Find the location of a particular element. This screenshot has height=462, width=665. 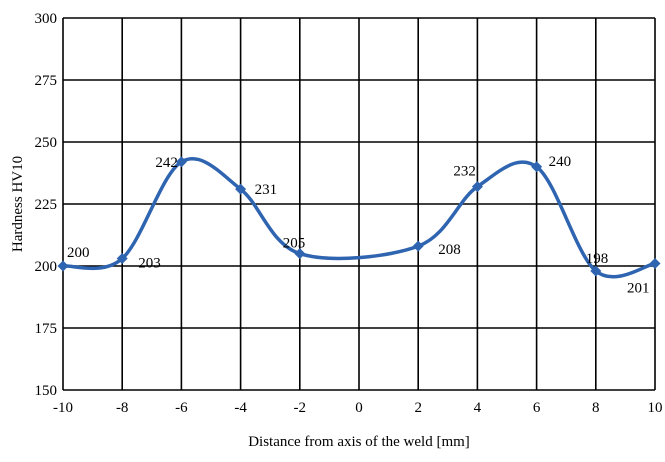

x-tick-label: -8 is located at coordinates (122, 408).